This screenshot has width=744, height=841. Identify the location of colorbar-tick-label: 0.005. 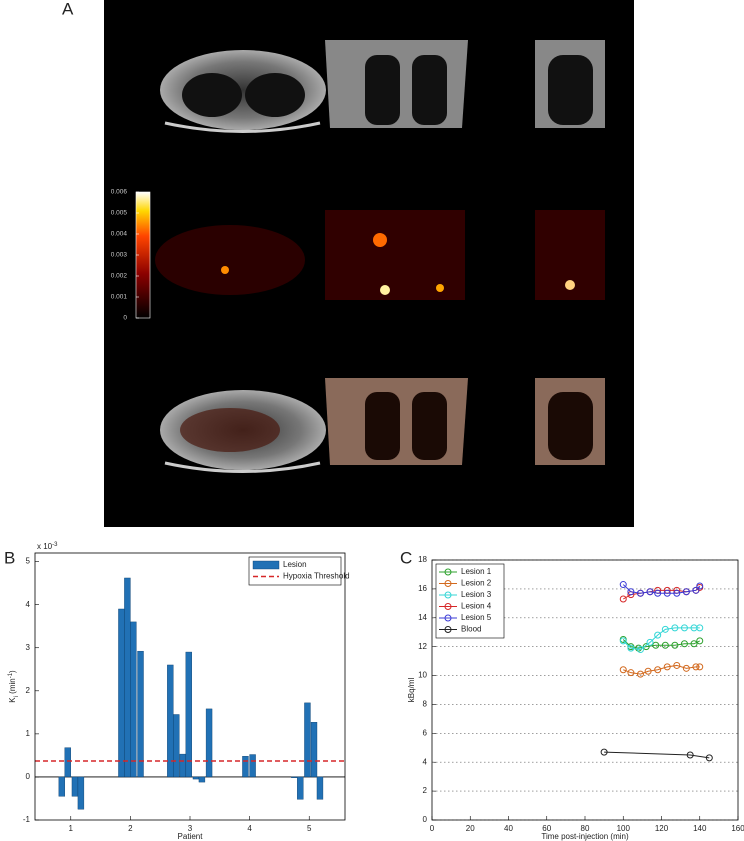
(119, 213).